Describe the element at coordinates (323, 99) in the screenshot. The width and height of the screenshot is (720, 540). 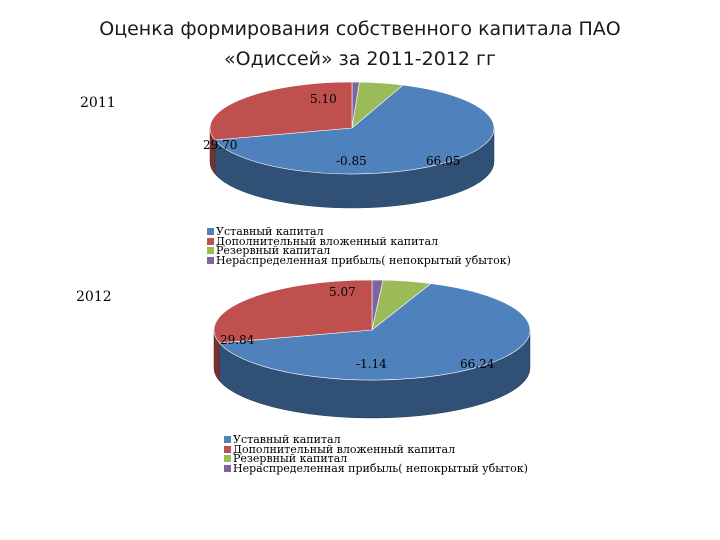
I see `data-label-reserve: 5.10` at that location.